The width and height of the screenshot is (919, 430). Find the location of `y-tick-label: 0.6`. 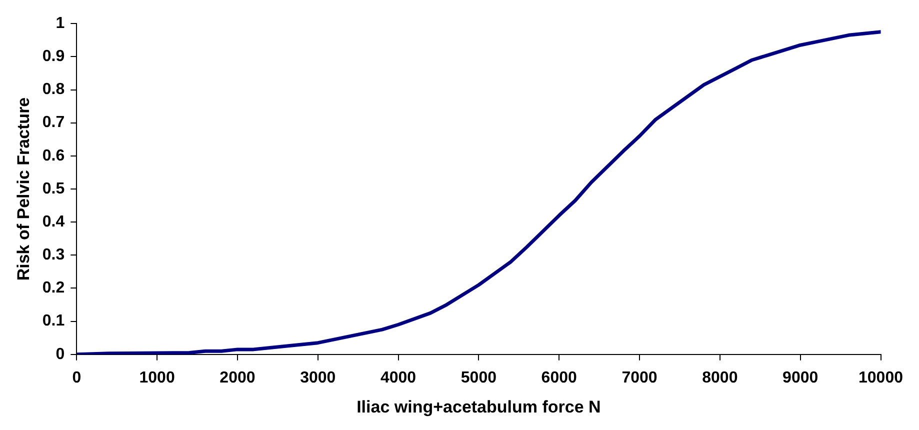

y-tick-label: 0.6 is located at coordinates (53, 155).